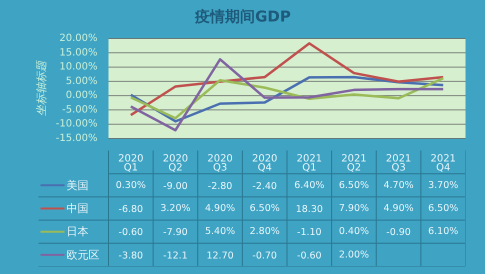 The width and height of the screenshot is (485, 276). What do you see at coordinates (265, 232) in the screenshot?
I see `data-label: 2.80%` at bounding box center [265, 232].